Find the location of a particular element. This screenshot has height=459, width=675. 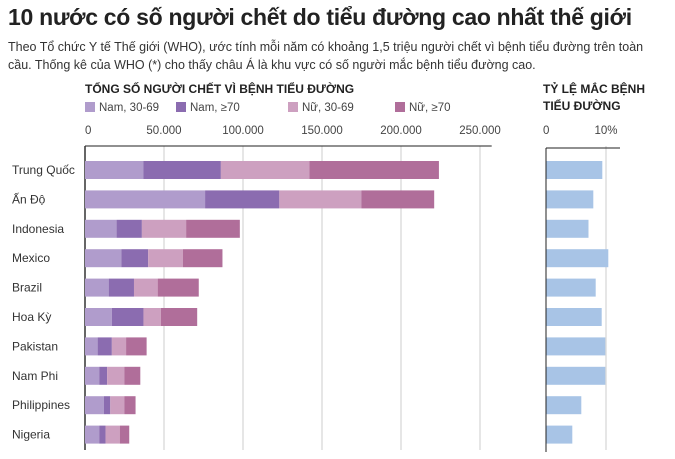

country-label: Nigeria is located at coordinates (31, 435).